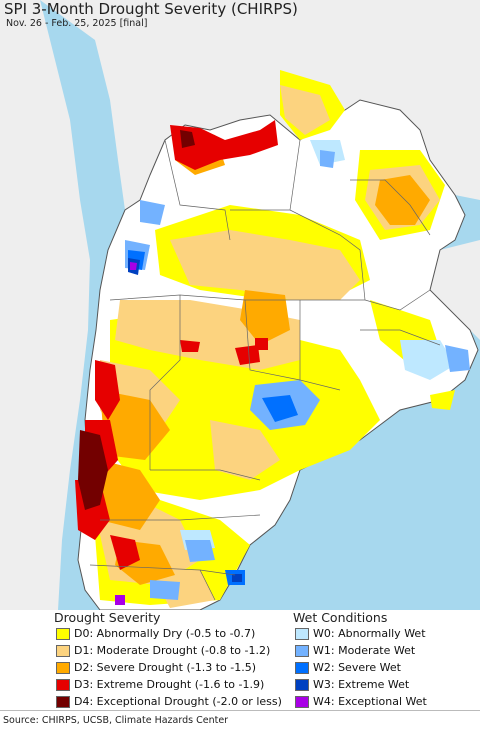  What do you see at coordinates (126, 433) in the screenshot?
I see `w4-areas` at bounding box center [126, 433].